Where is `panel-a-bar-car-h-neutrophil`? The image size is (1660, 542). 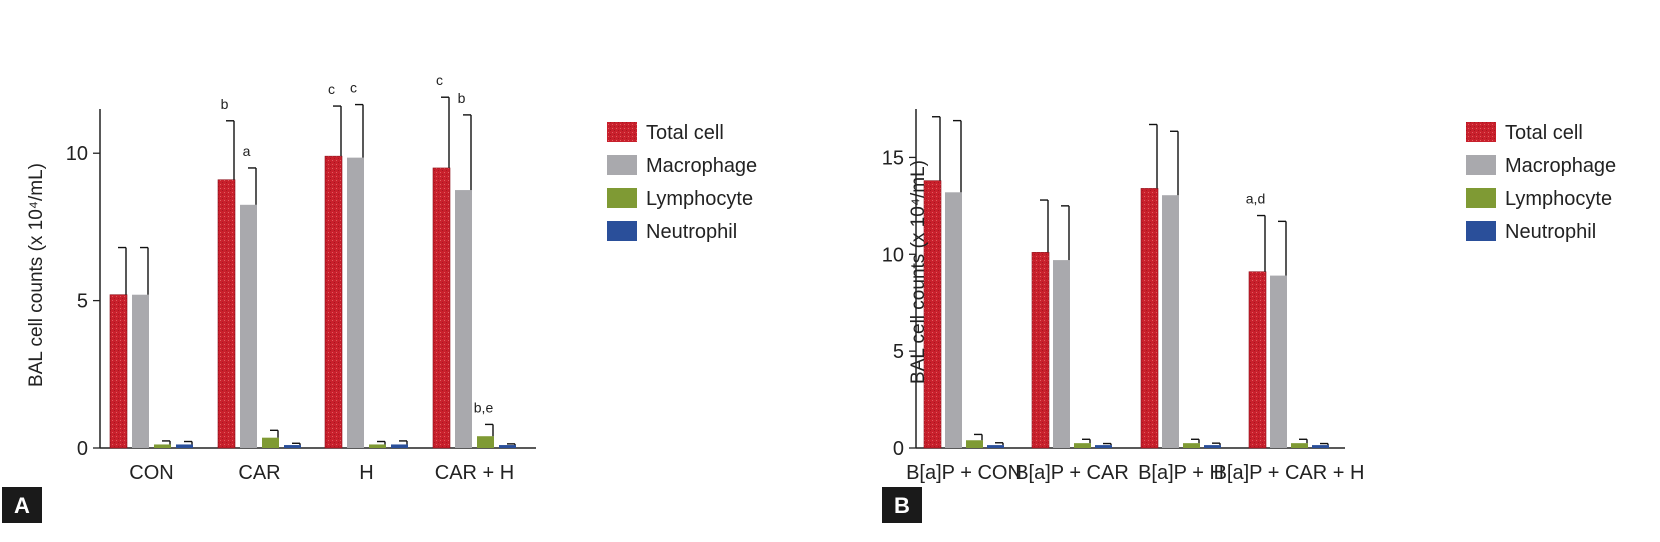
panel-a-bar-car-h-neutrophil is located at coordinates (507, 446).